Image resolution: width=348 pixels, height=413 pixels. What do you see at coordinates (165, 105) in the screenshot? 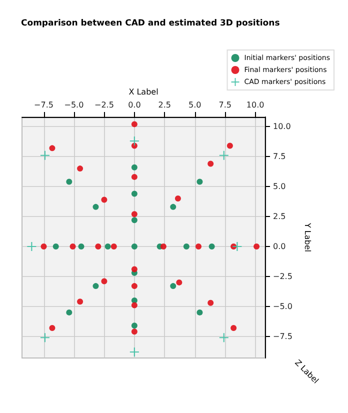
I see `x-tick-label: 2.5` at bounding box center [165, 105].